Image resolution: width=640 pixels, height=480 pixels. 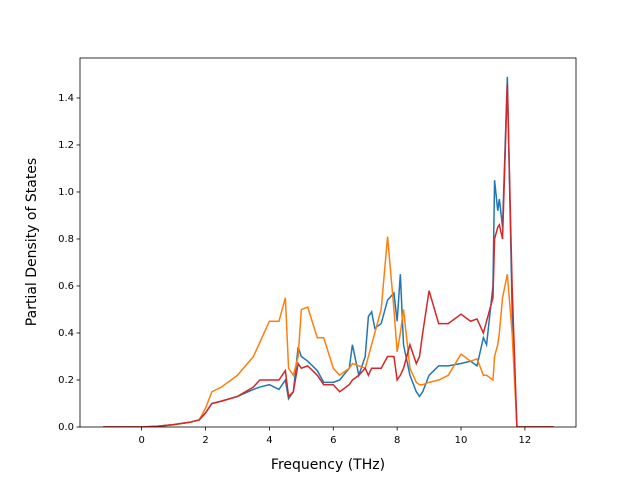 I want to click on y-tick-label: 0.8, so click(x=66, y=239).